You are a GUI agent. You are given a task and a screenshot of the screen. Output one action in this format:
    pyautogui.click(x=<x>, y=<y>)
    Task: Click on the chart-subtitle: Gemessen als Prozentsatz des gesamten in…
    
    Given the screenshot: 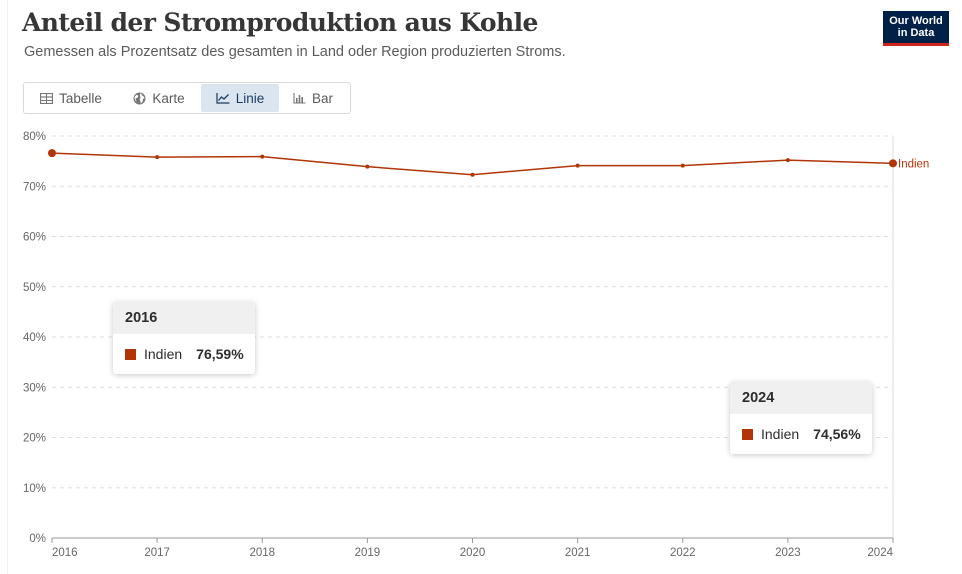 What is the action you would take?
    pyautogui.click(x=295, y=52)
    